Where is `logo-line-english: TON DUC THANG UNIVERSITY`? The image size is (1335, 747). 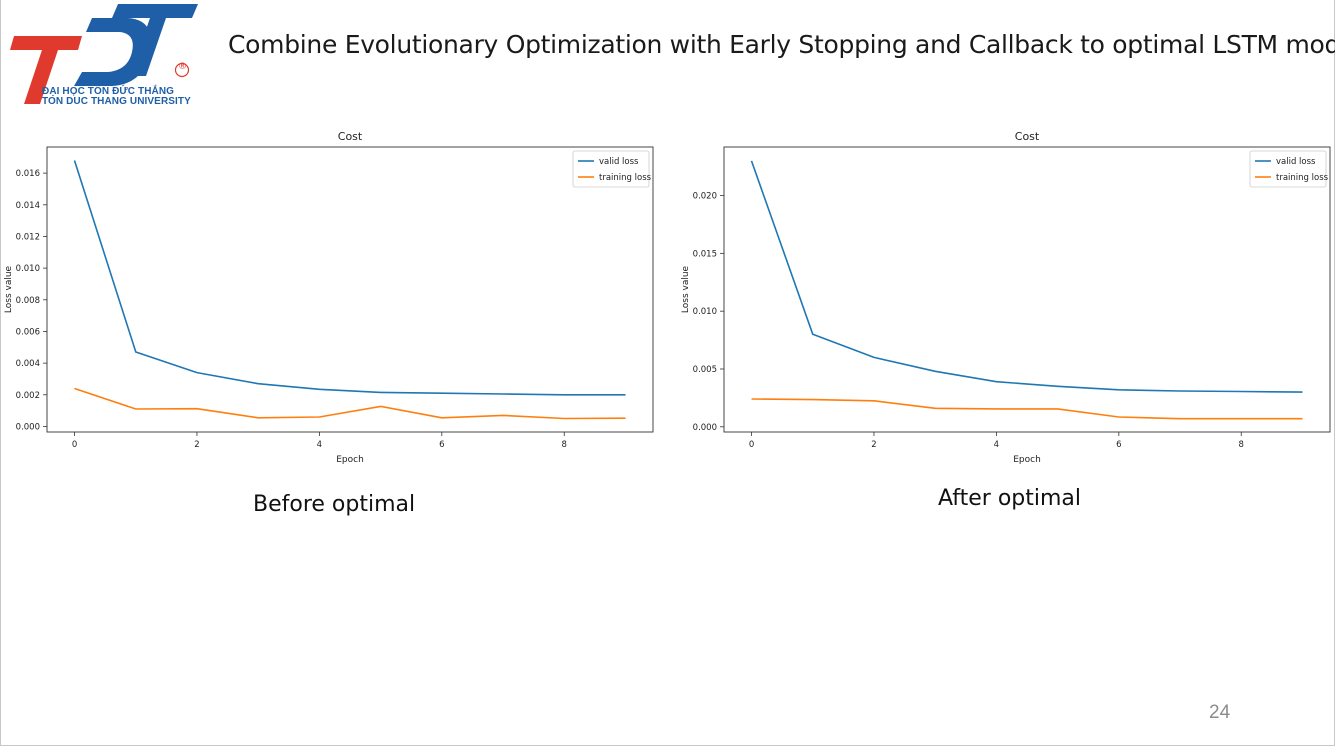 logo-line-english: TON DUC THANG UNIVERSITY is located at coordinates (116, 101).